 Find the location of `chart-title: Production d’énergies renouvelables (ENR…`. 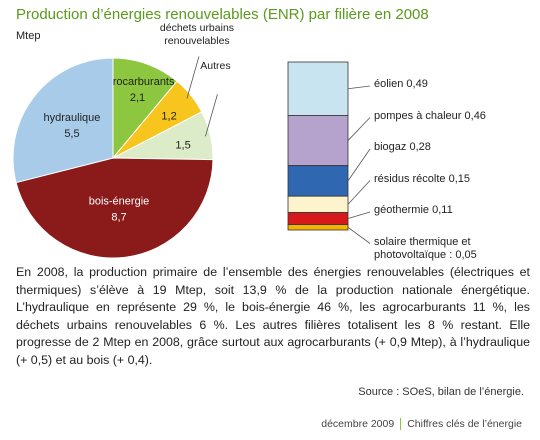

chart-title: Production d’énergies renouvelables (ENR… is located at coordinates (222, 14).